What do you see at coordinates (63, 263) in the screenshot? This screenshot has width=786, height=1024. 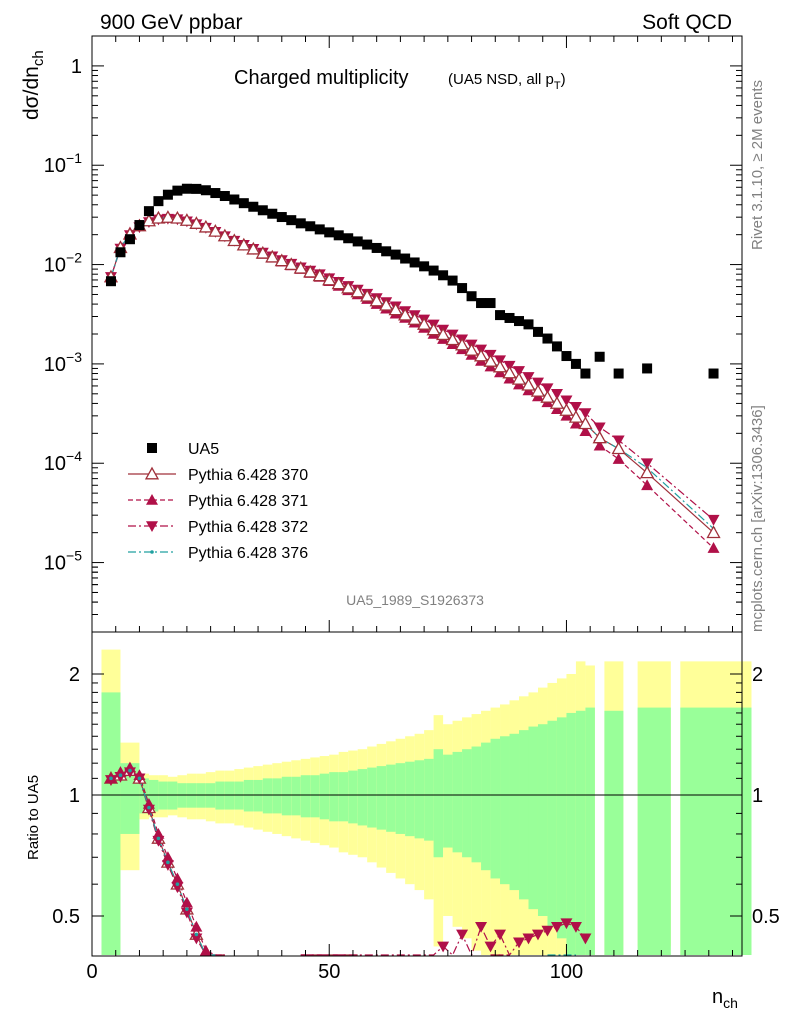 I see `y-tick-label: 10⁻²` at bounding box center [63, 263].